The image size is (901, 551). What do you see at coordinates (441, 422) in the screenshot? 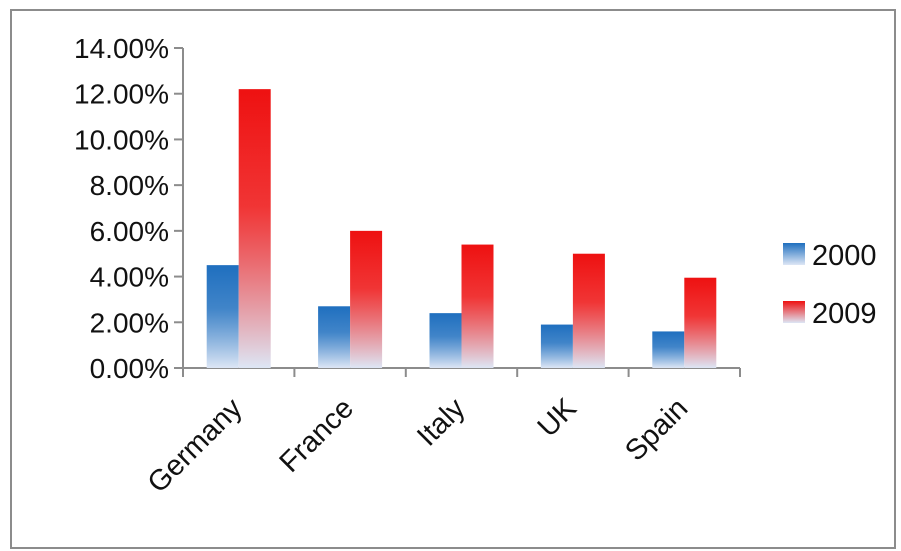
I see `x-category-label: Italy` at bounding box center [441, 422].